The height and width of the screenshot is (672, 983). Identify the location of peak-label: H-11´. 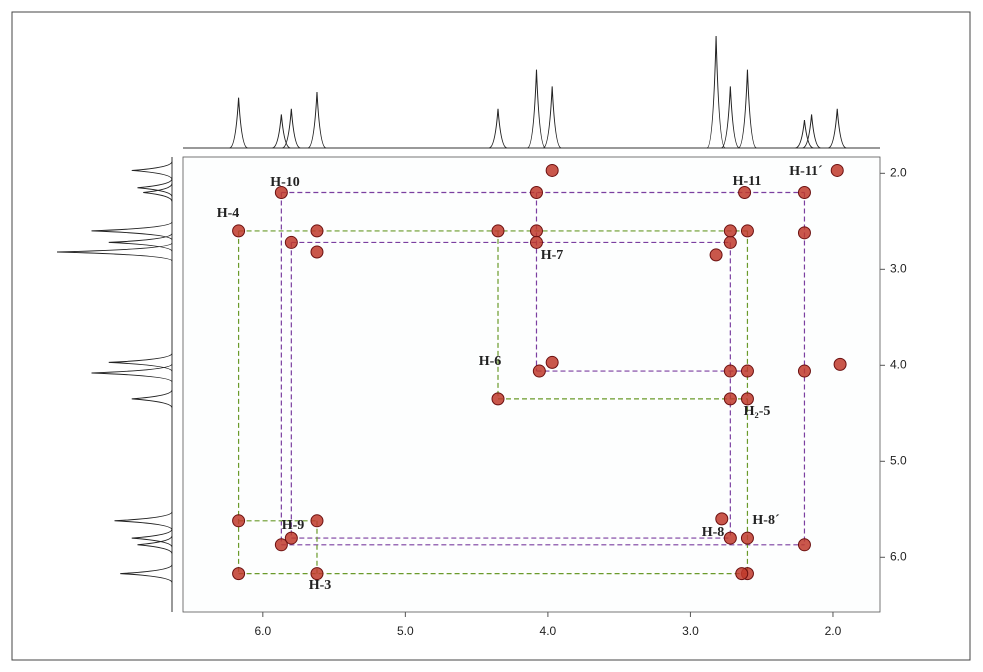
(806, 171).